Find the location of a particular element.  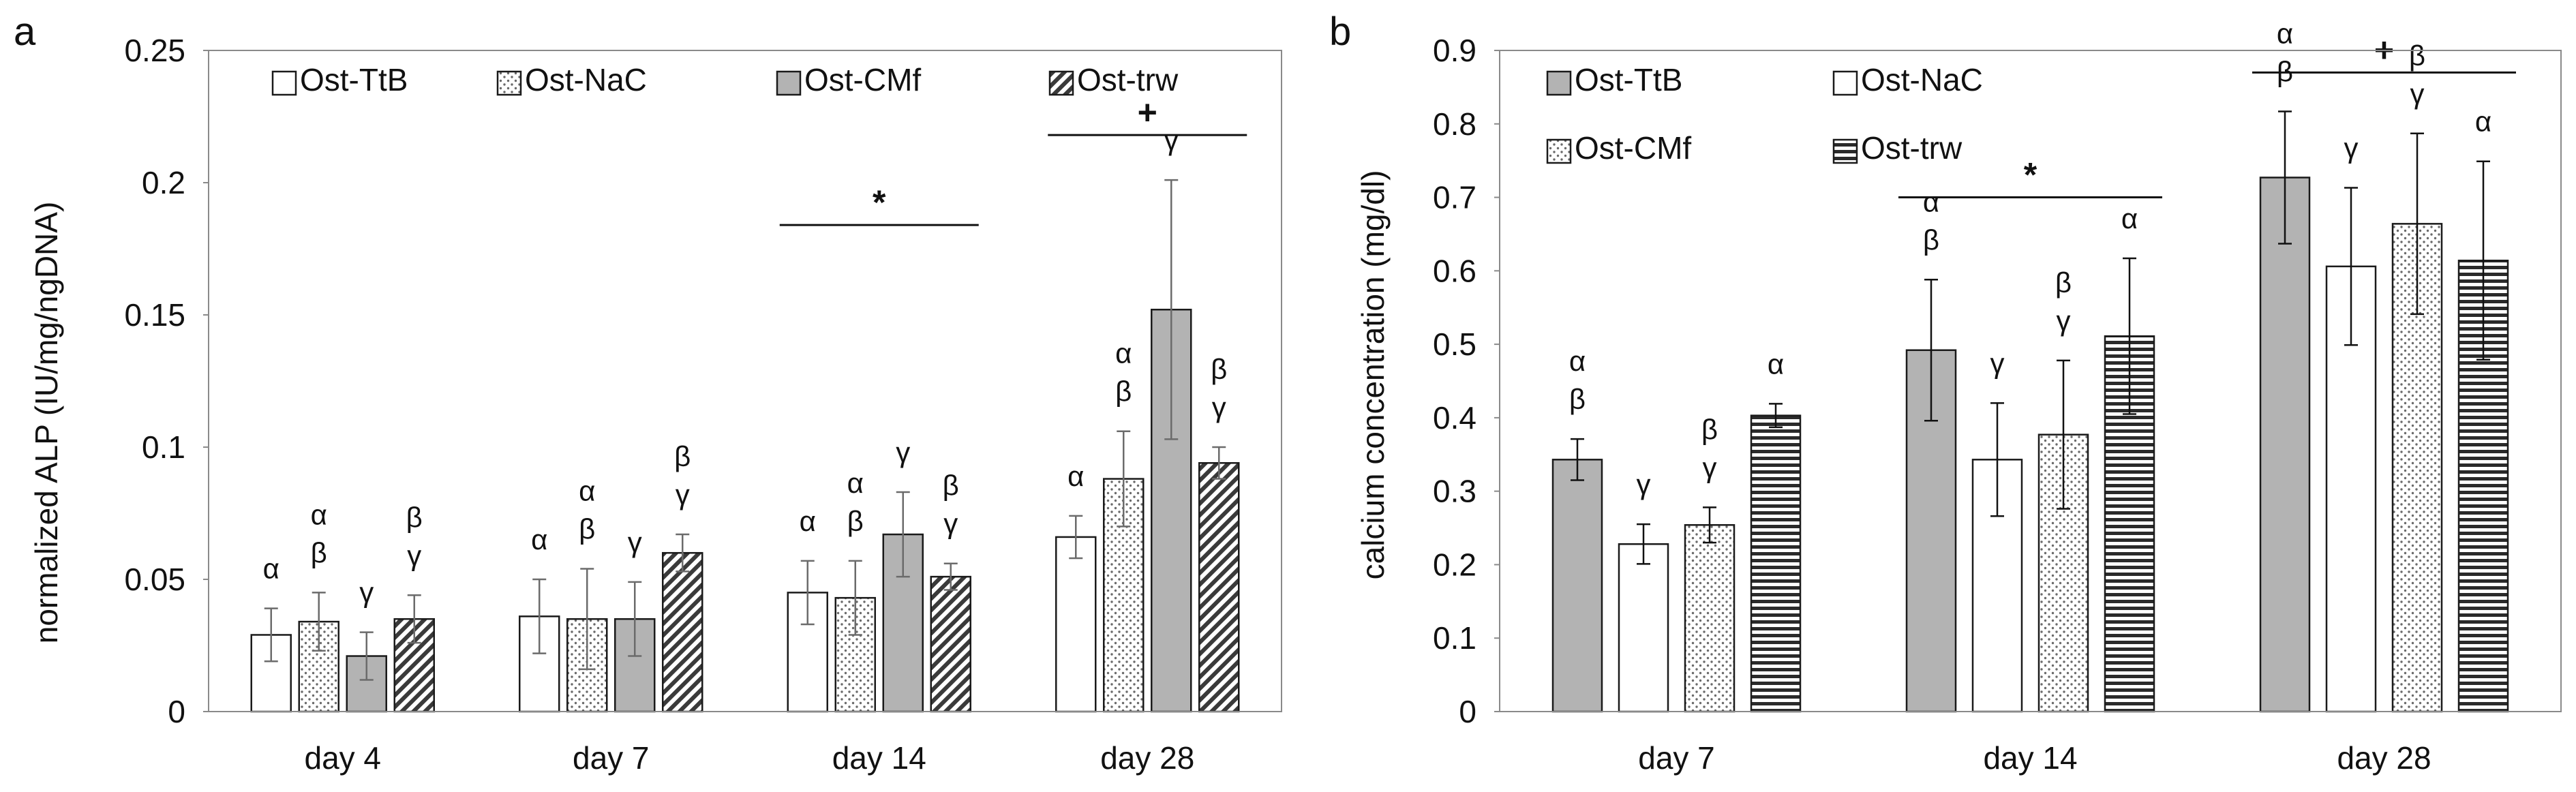

y-tick-label: 0.15 is located at coordinates (154, 315).